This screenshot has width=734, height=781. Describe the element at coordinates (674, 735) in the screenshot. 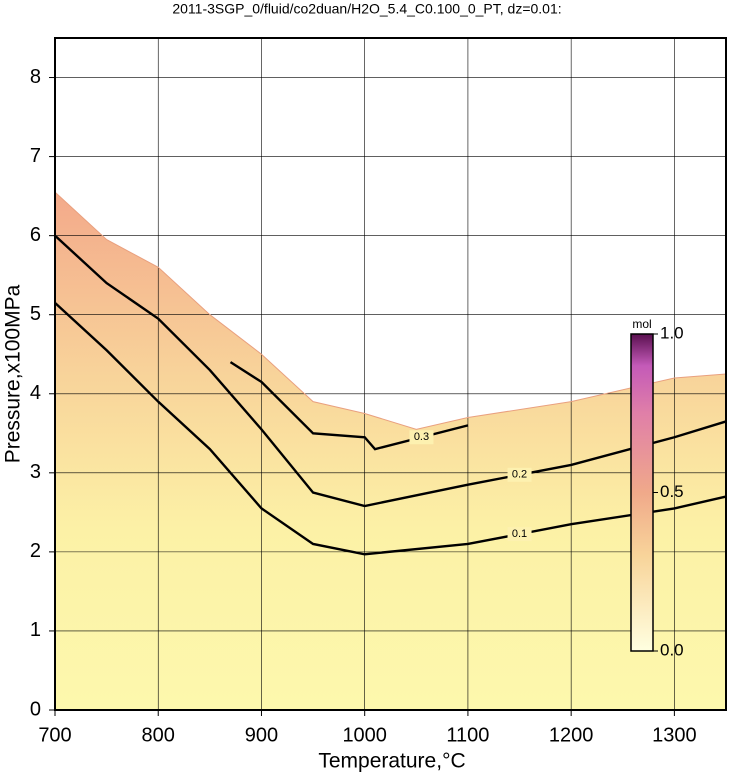

I see `x-tick-label: 1300` at that location.